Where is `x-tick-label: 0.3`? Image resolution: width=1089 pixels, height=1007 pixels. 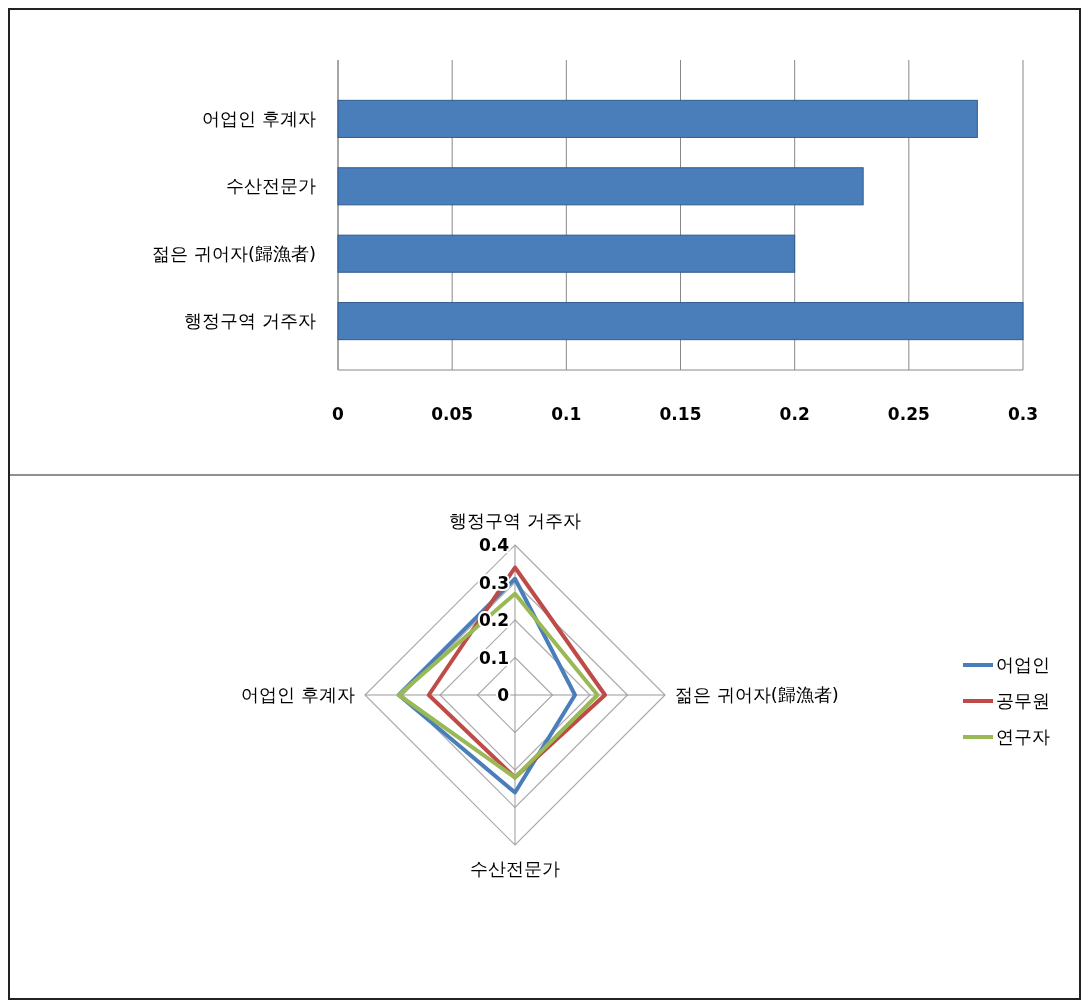 x-tick-label: 0.3 is located at coordinates (1023, 414).